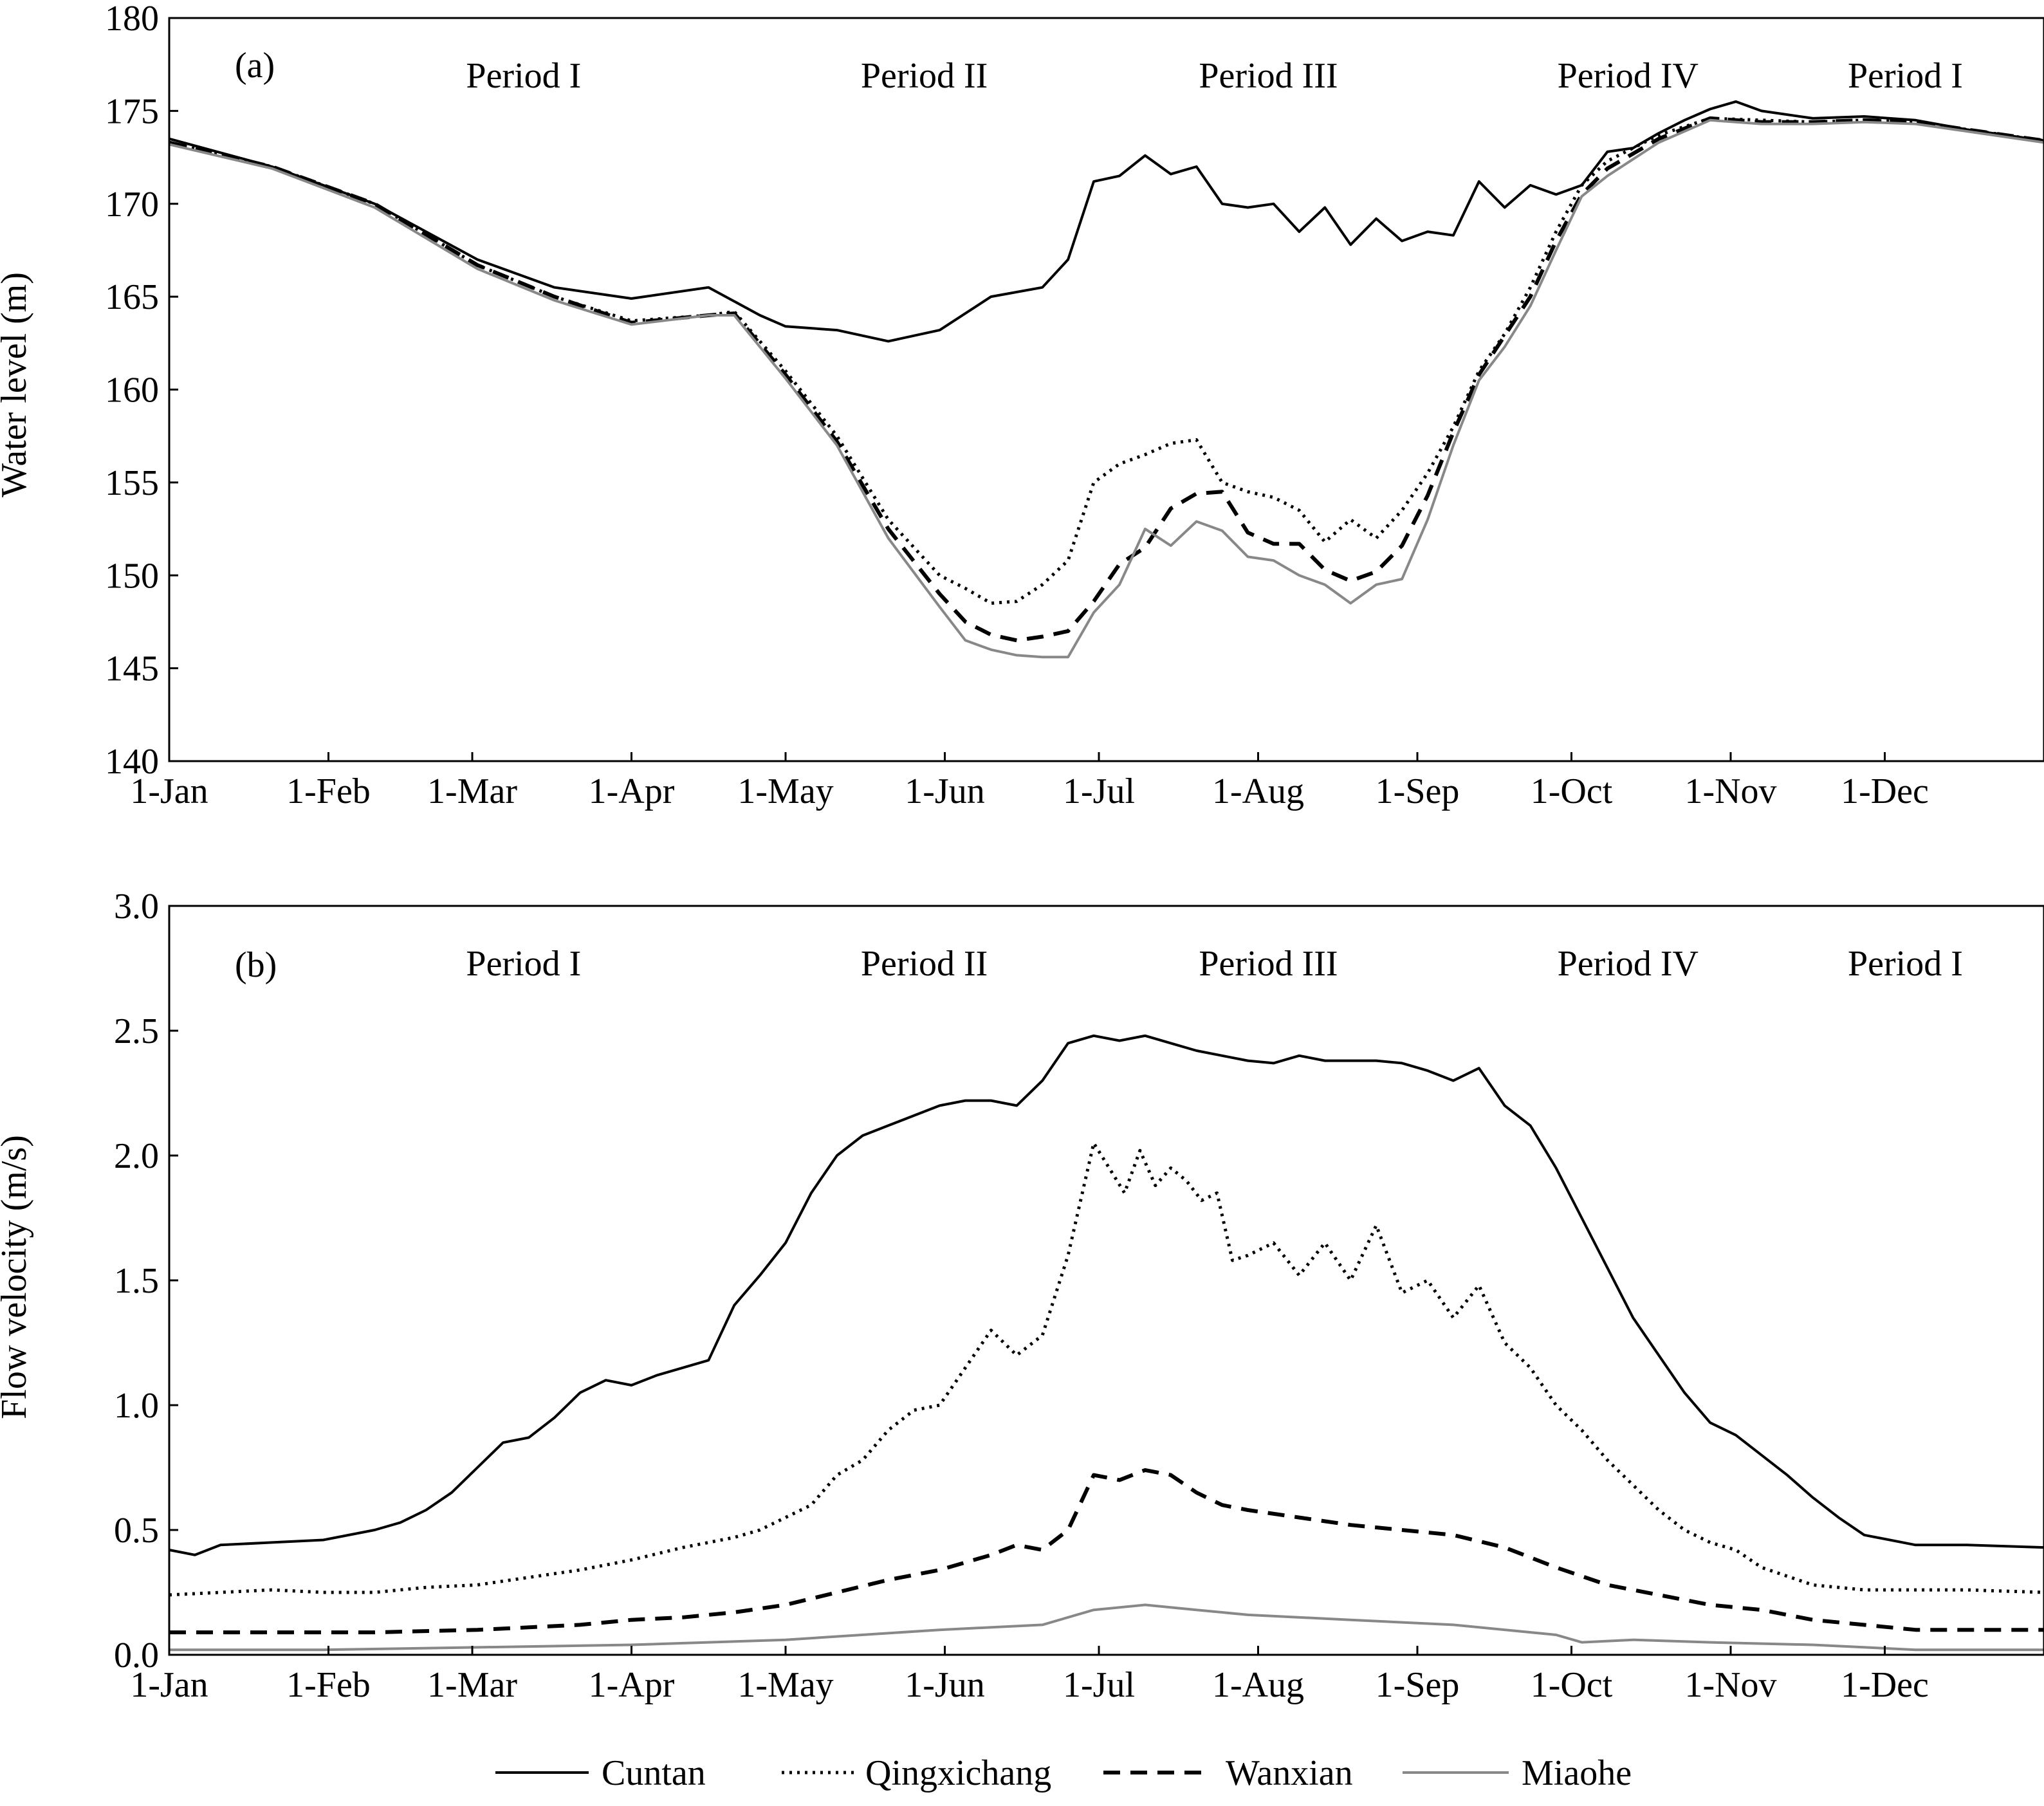 This screenshot has height=1806, width=2044. I want to click on y-tick-label-a: 140, so click(132, 762).